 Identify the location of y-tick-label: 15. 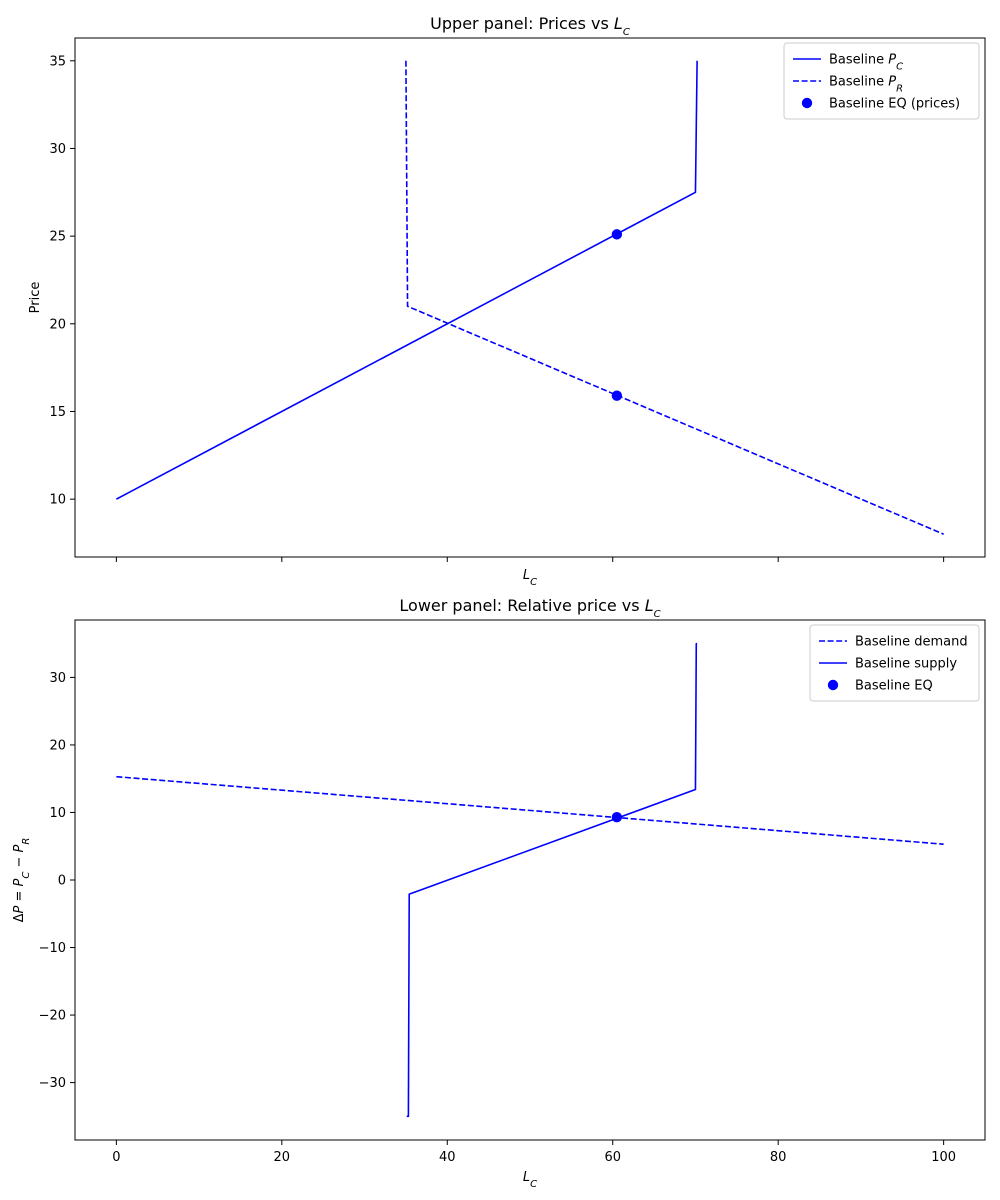
(57, 412).